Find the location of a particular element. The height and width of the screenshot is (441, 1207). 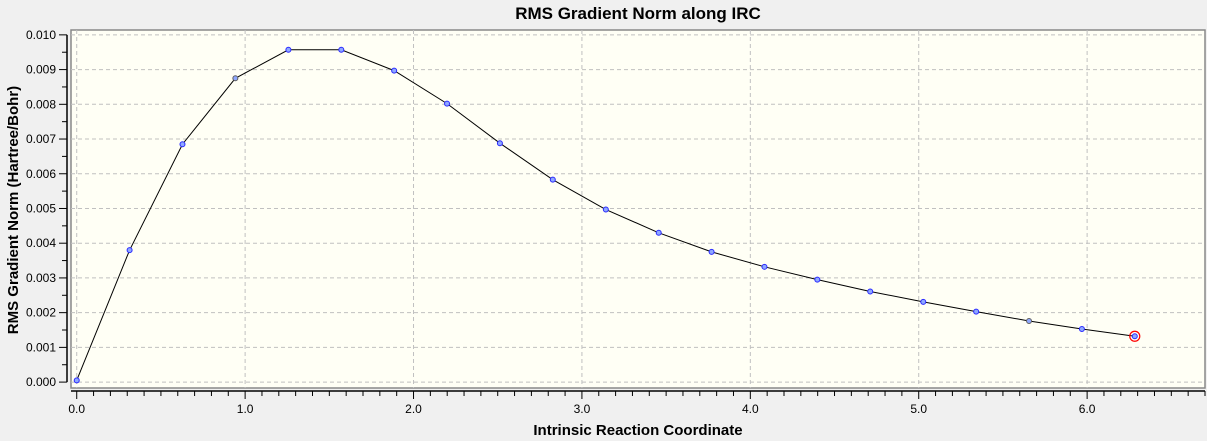

y-axis-label: RMS Gradient Norm (Hartree/Bohr) is located at coordinates (13, 210).